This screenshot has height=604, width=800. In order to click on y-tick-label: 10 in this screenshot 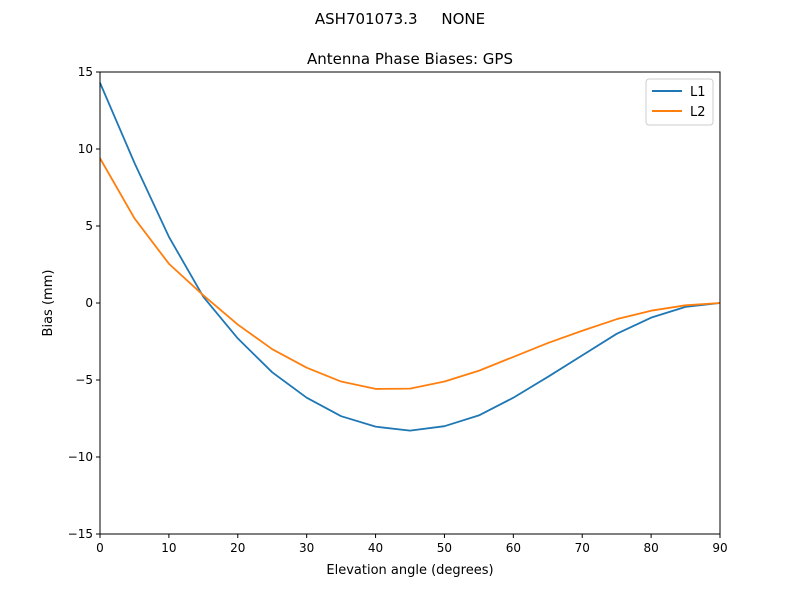, I will do `click(85, 149)`.